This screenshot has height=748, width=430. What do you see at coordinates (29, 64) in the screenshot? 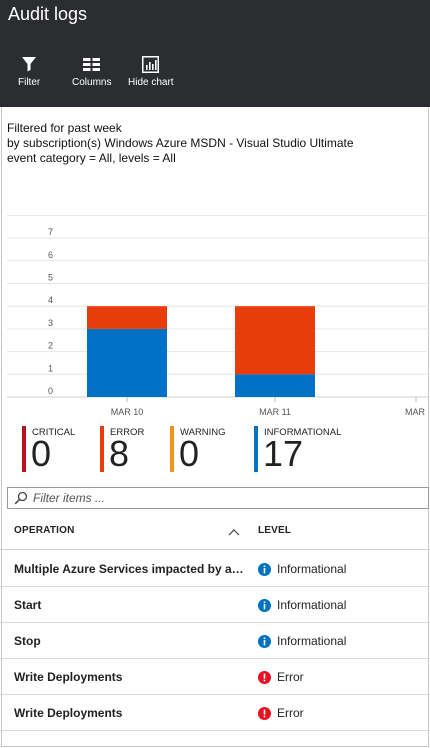
I see `filter-icon` at bounding box center [29, 64].